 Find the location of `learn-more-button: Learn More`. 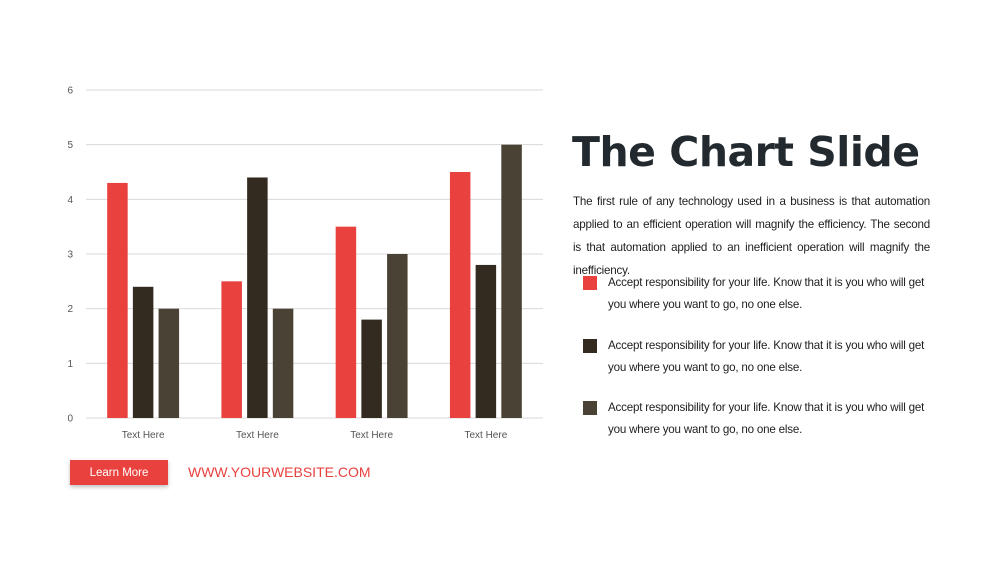

learn-more-button: Learn More is located at coordinates (119, 472).